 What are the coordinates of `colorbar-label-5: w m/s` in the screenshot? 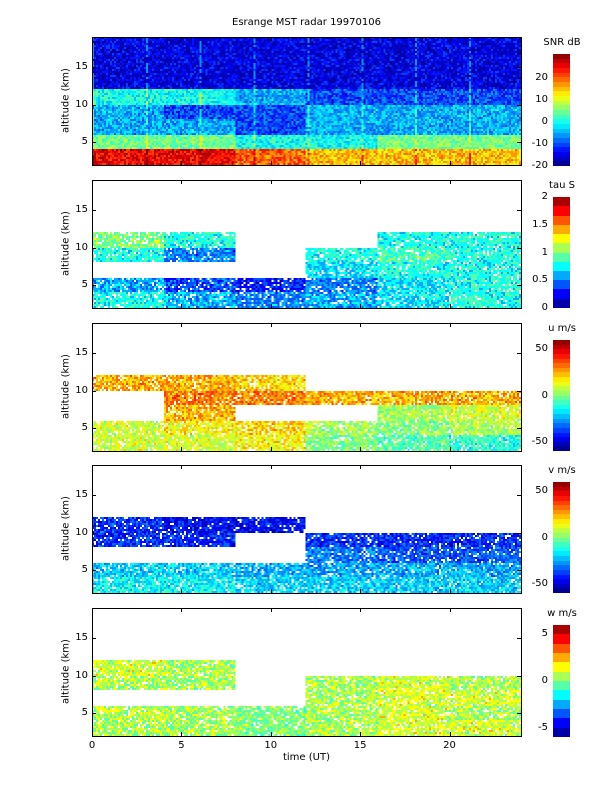 It's located at (562, 613).